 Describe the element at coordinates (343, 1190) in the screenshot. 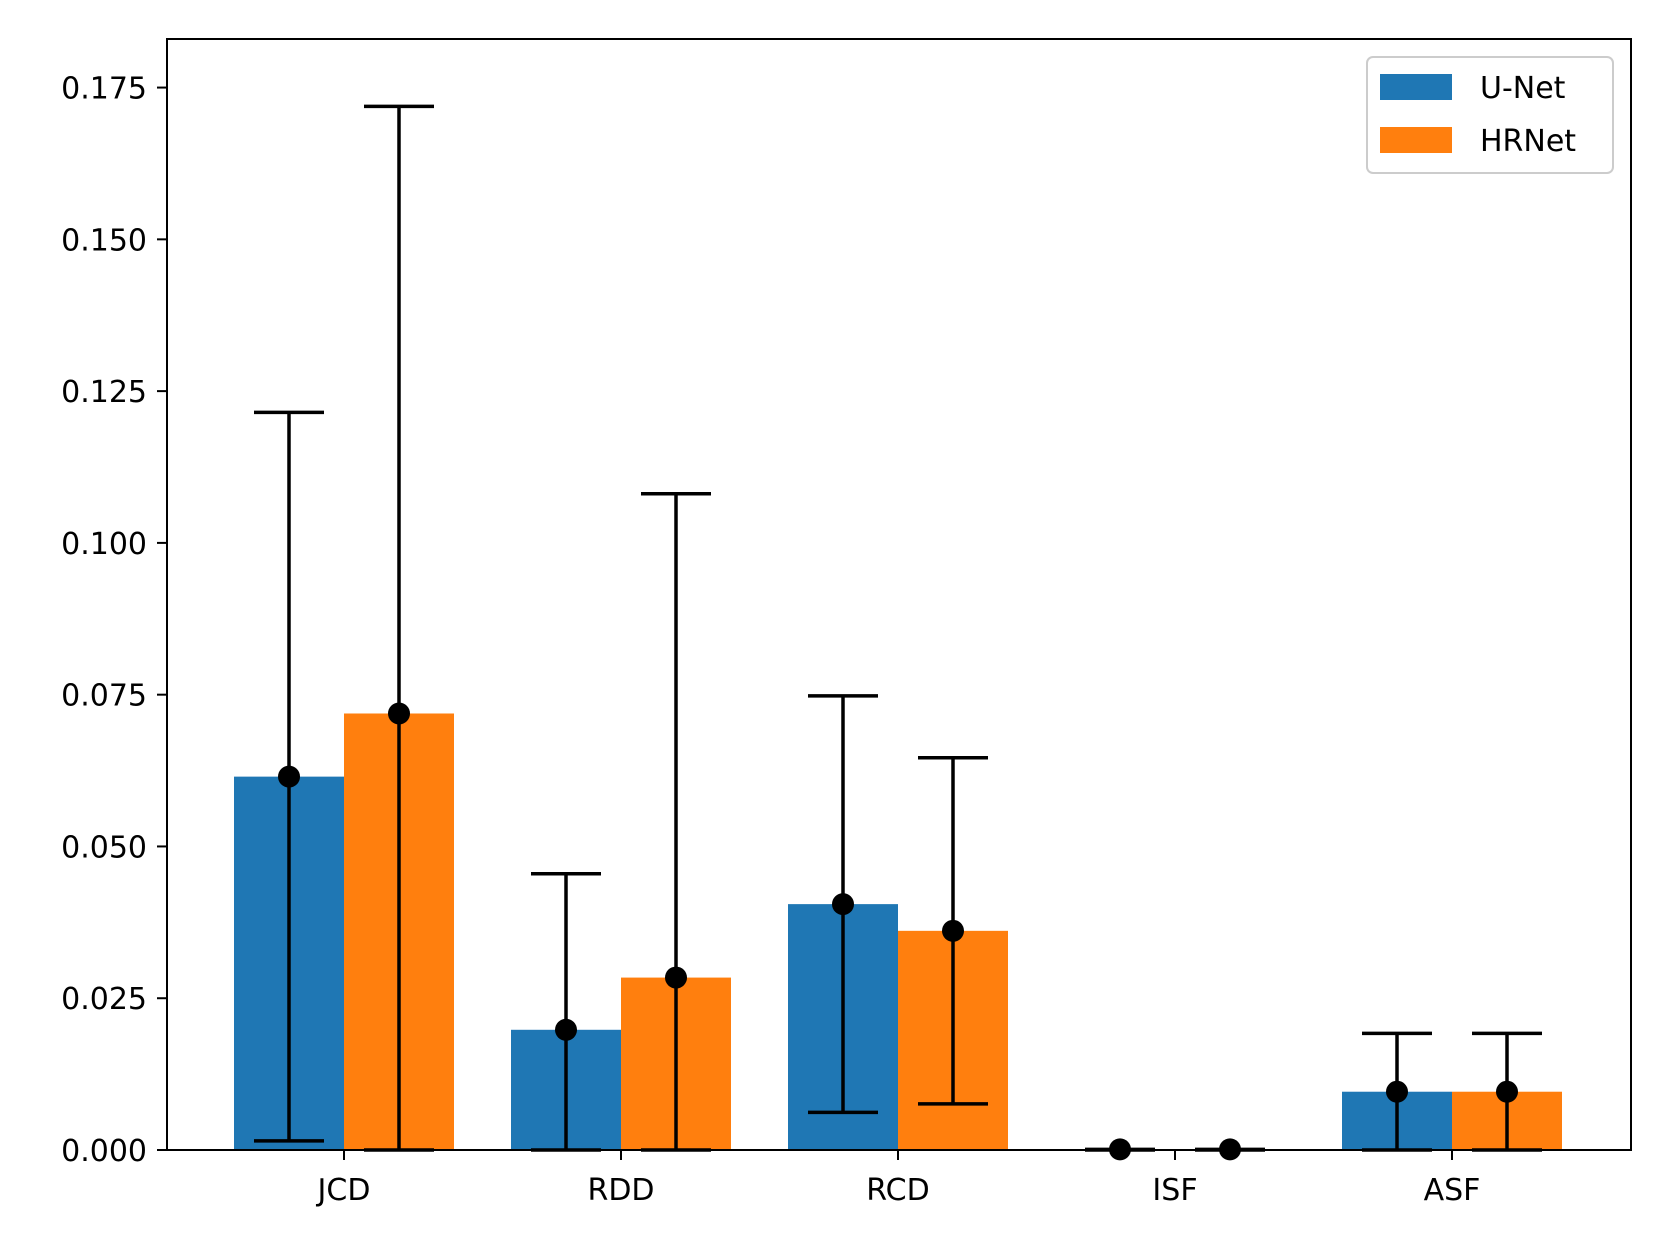

I see `x-tick-label-jcd: JCD` at that location.